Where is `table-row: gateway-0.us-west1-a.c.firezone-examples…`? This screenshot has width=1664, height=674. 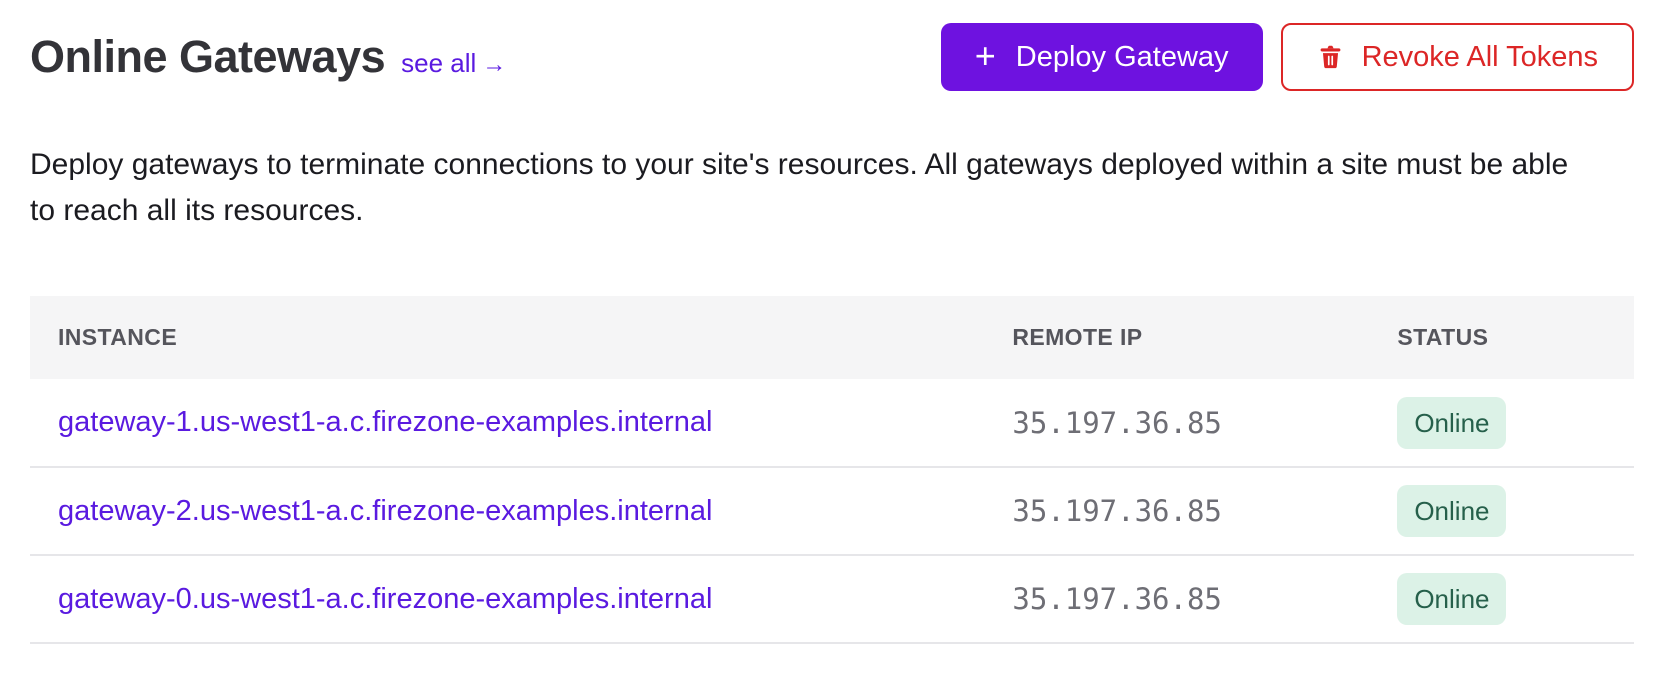 table-row: gateway-0.us-west1-a.c.firezone-examples… is located at coordinates (832, 599).